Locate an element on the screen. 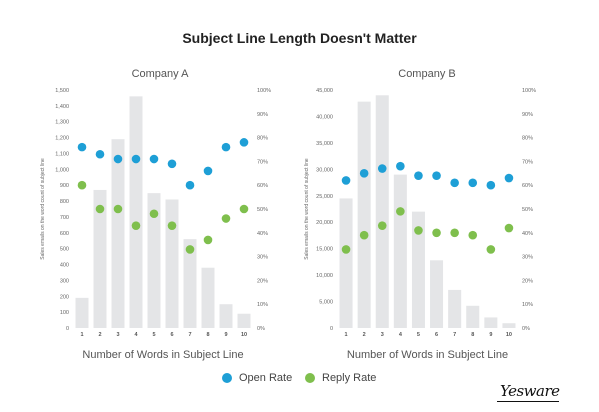  legend: Open Rate Reply Rate is located at coordinates (299, 382).